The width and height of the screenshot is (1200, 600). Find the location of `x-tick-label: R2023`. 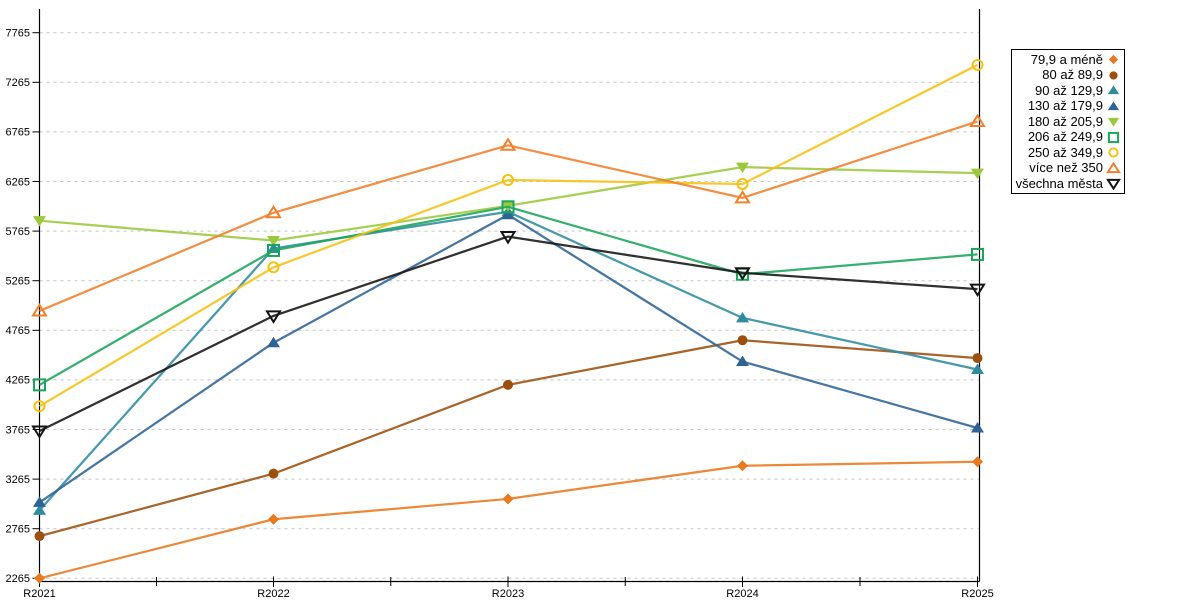

x-tick-label: R2023 is located at coordinates (508, 594).